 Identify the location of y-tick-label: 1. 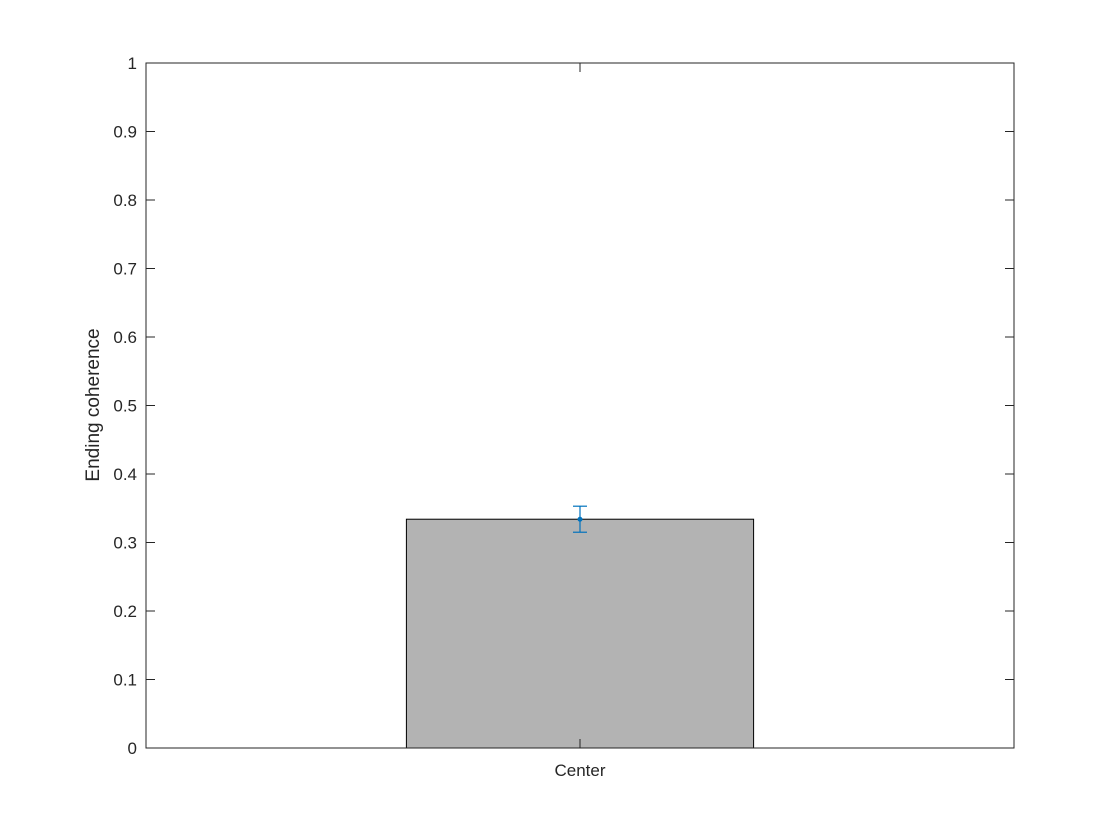
(132, 63).